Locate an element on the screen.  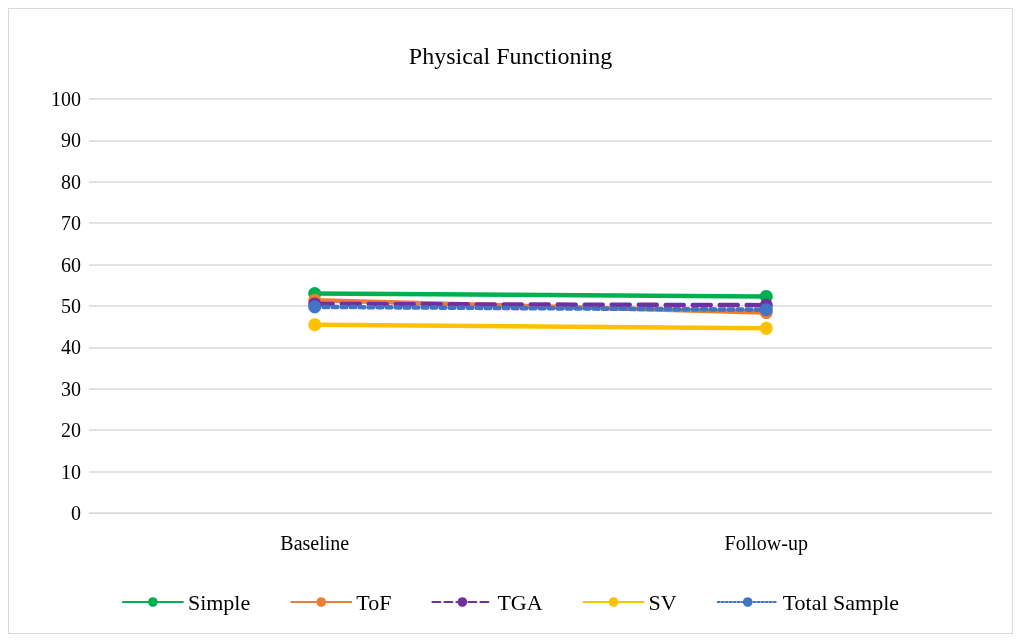
y-tick-label: 100 is located at coordinates (66, 99).